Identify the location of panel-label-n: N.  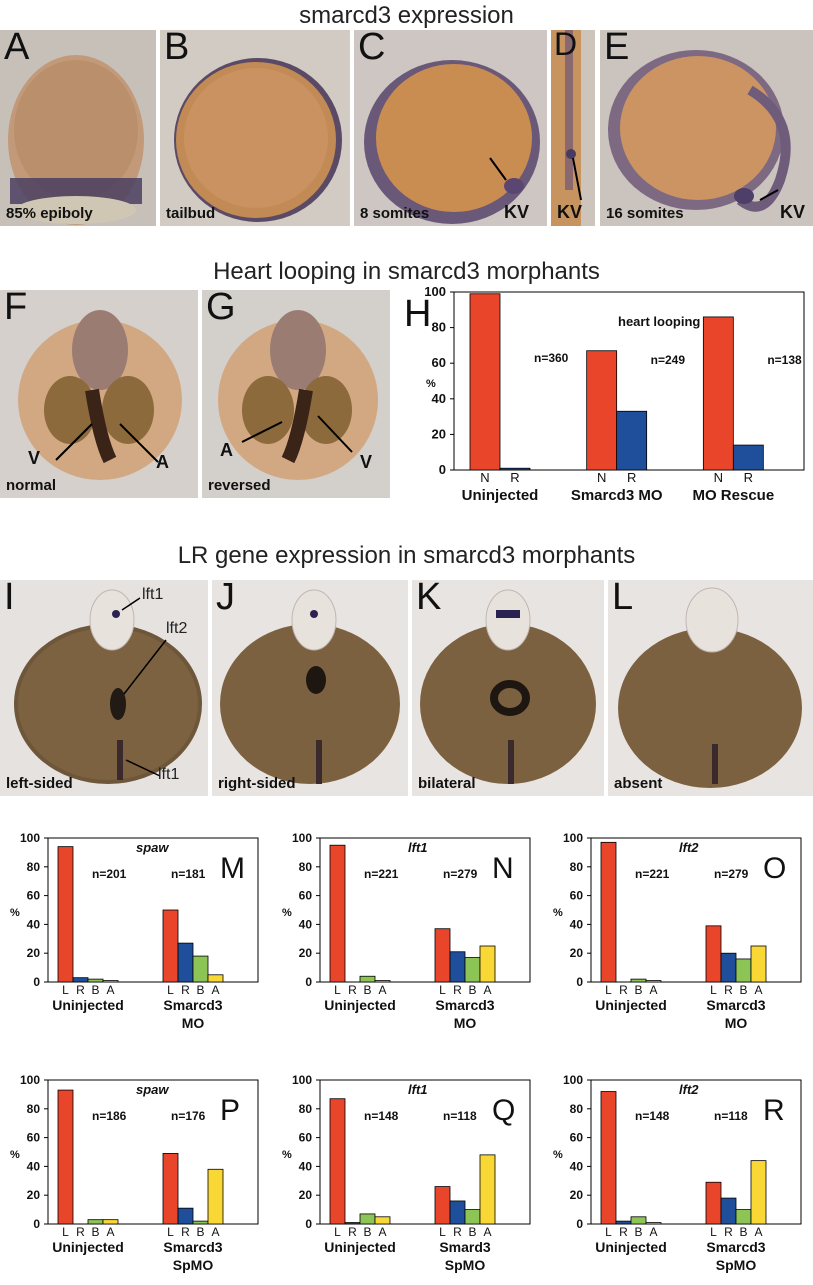
(503, 868).